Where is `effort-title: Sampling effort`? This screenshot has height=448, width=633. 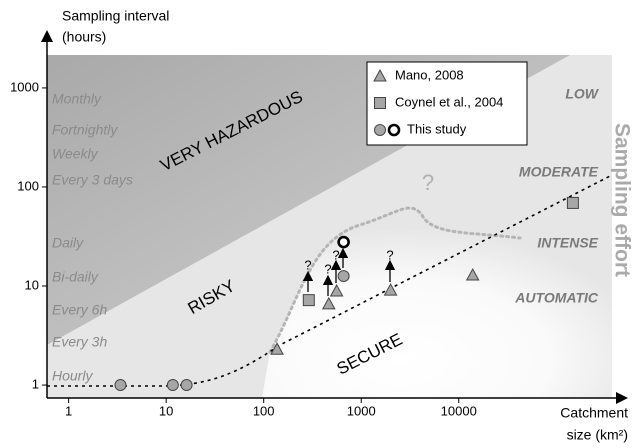
effort-title: Sampling effort is located at coordinates (621, 200).